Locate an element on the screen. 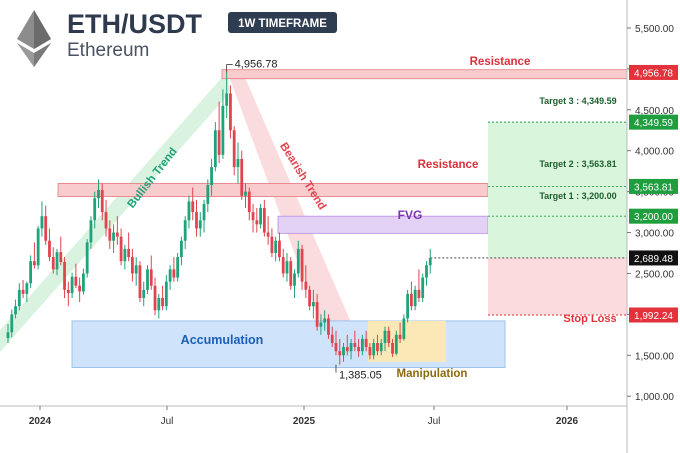 The height and width of the screenshot is (453, 680). price-badge-target: 4,349.59 is located at coordinates (653, 122).